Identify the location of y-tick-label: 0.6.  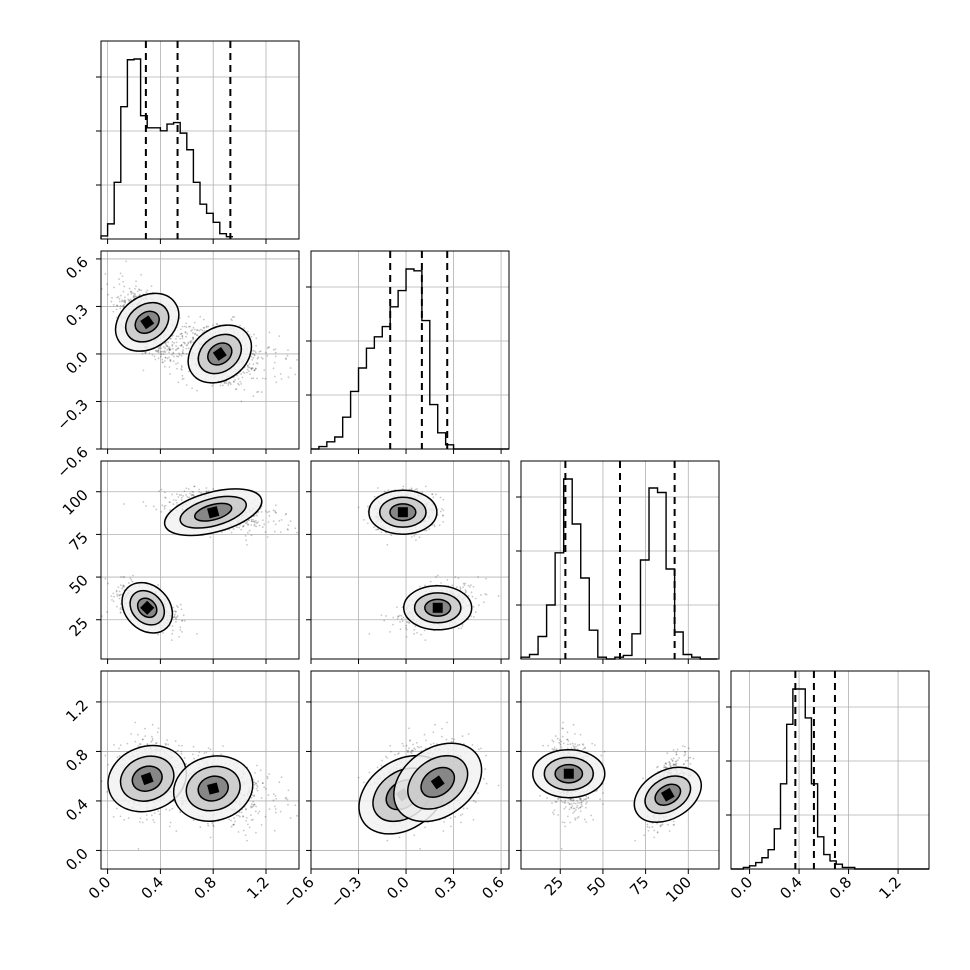
(77, 268).